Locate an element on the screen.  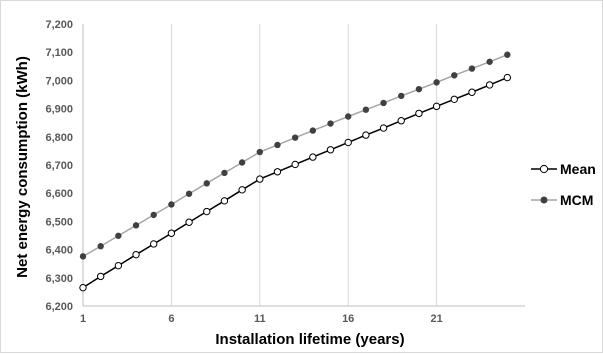
y-axis-title: Net energy consumption (kWh) is located at coordinates (22, 167).